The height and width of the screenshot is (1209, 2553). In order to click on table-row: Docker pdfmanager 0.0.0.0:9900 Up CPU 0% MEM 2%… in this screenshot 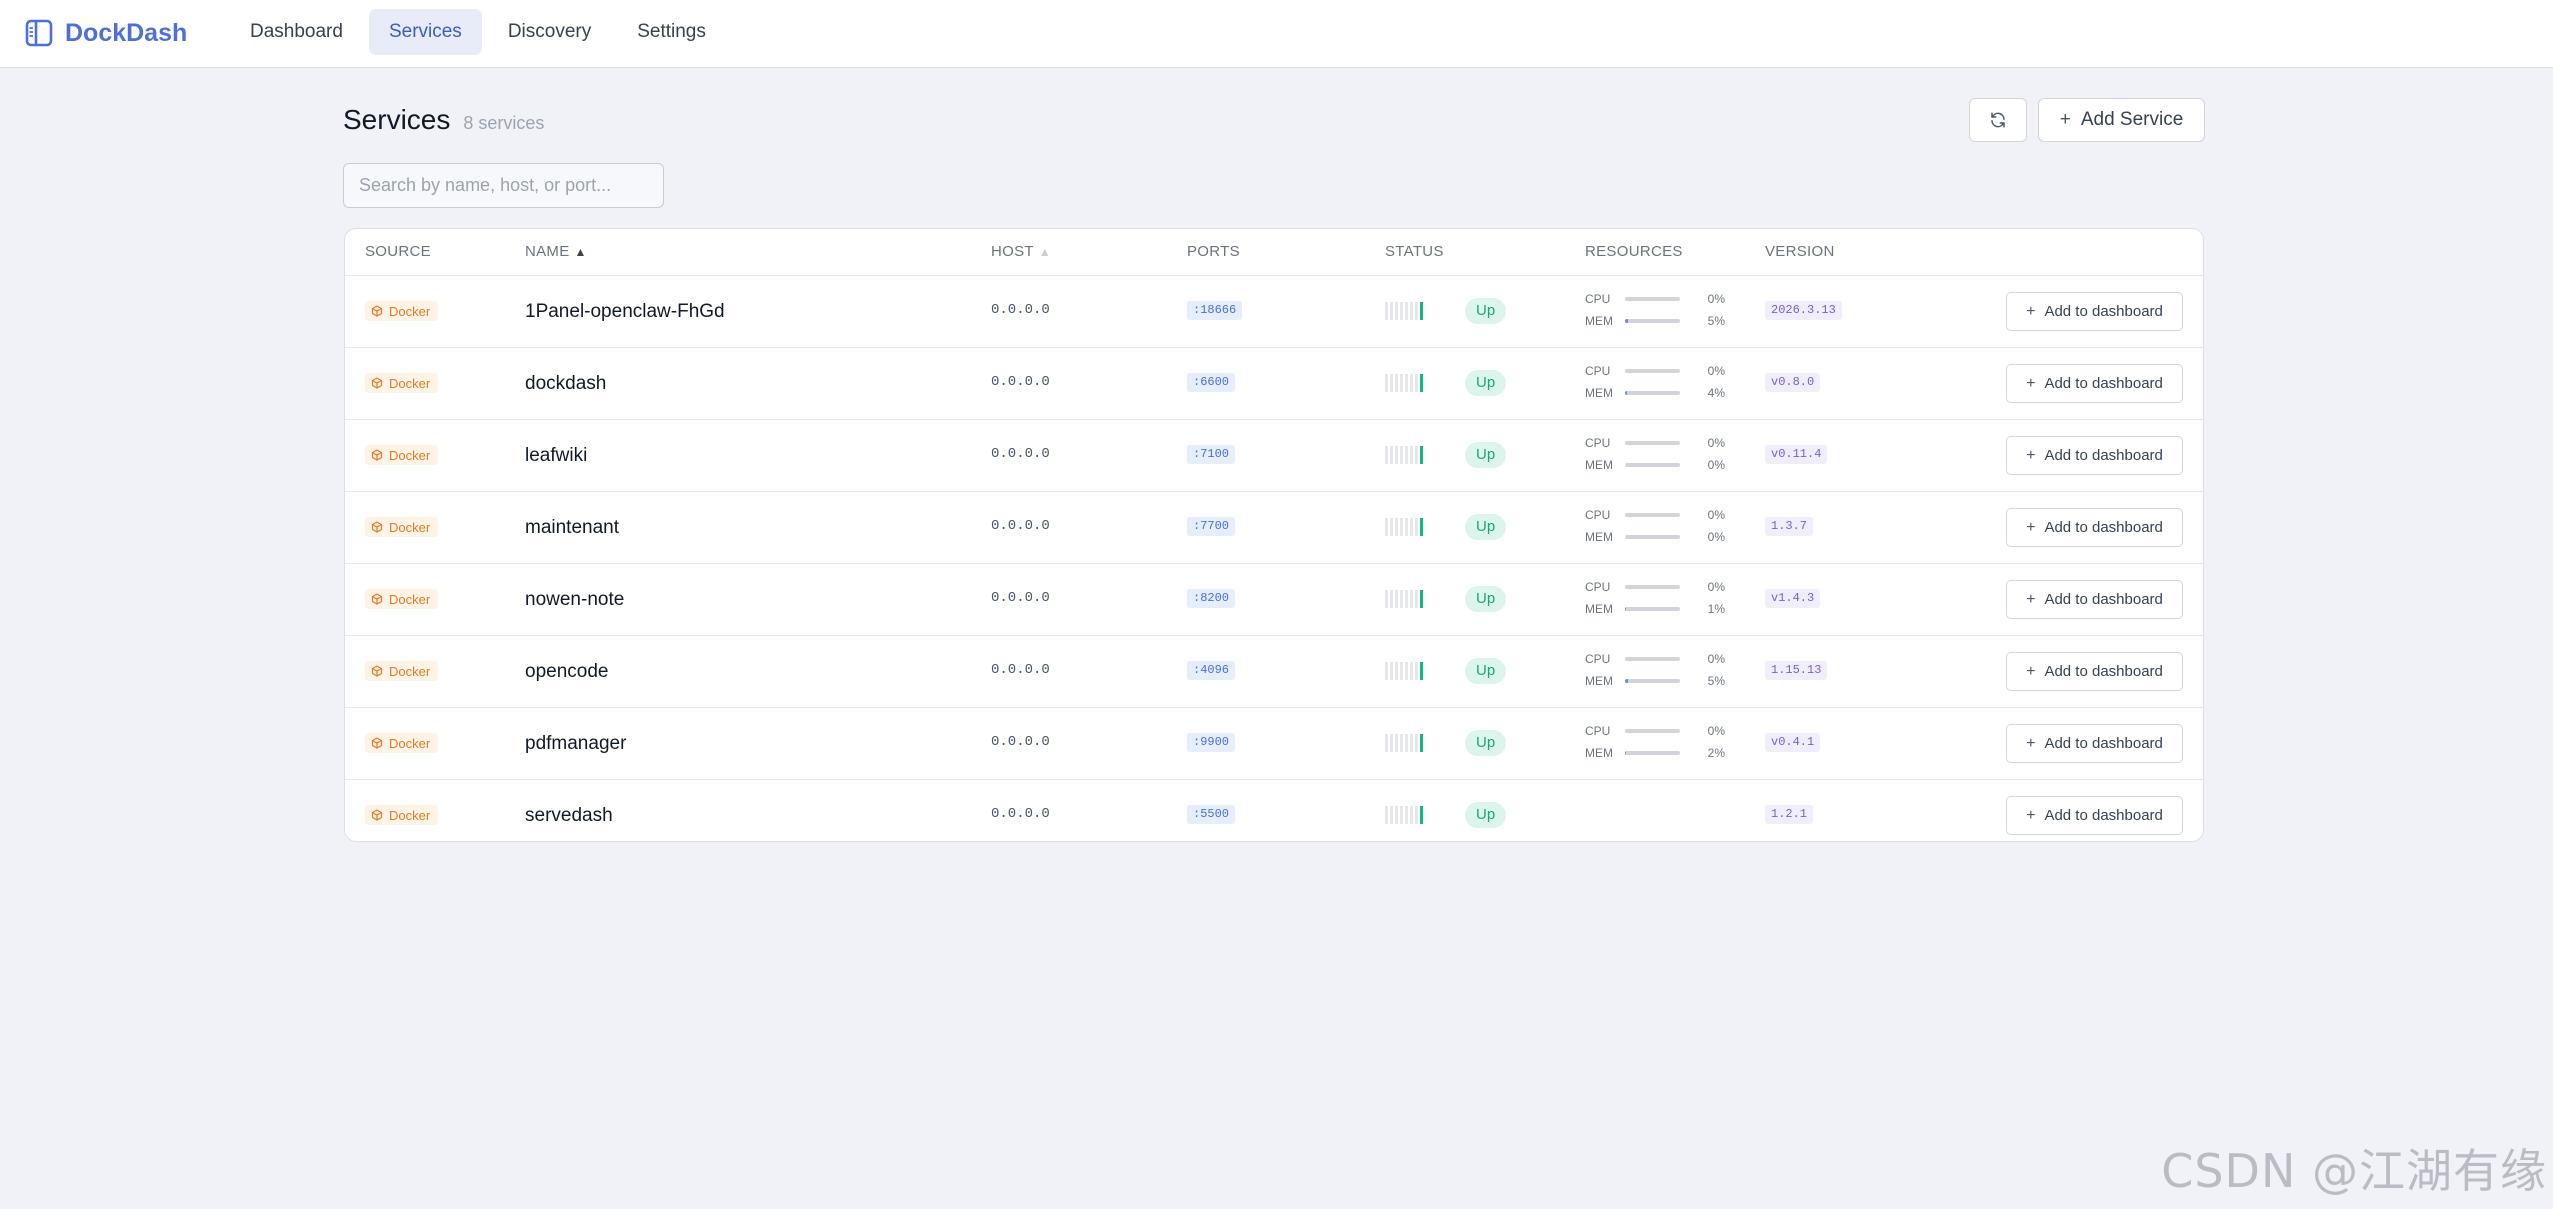, I will do `click(1274, 744)`.